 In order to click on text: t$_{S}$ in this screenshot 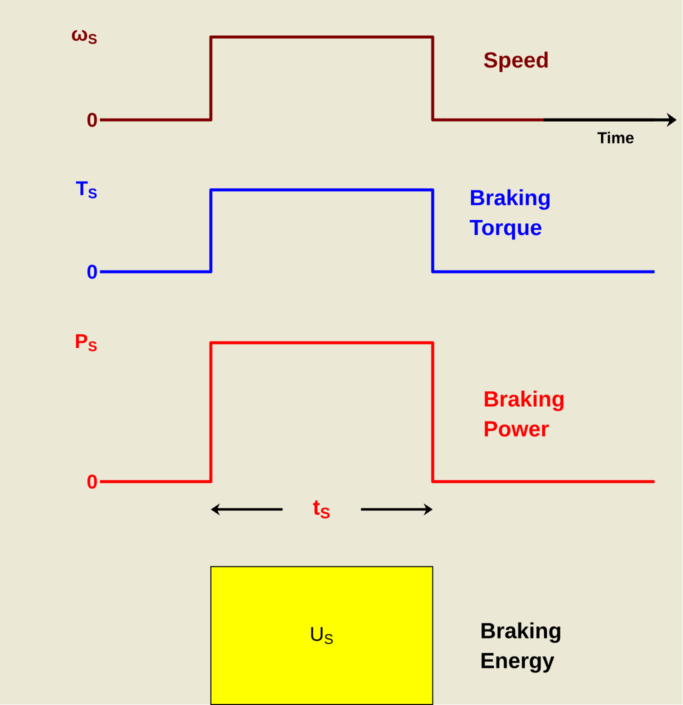, I will do `click(321, 509)`.